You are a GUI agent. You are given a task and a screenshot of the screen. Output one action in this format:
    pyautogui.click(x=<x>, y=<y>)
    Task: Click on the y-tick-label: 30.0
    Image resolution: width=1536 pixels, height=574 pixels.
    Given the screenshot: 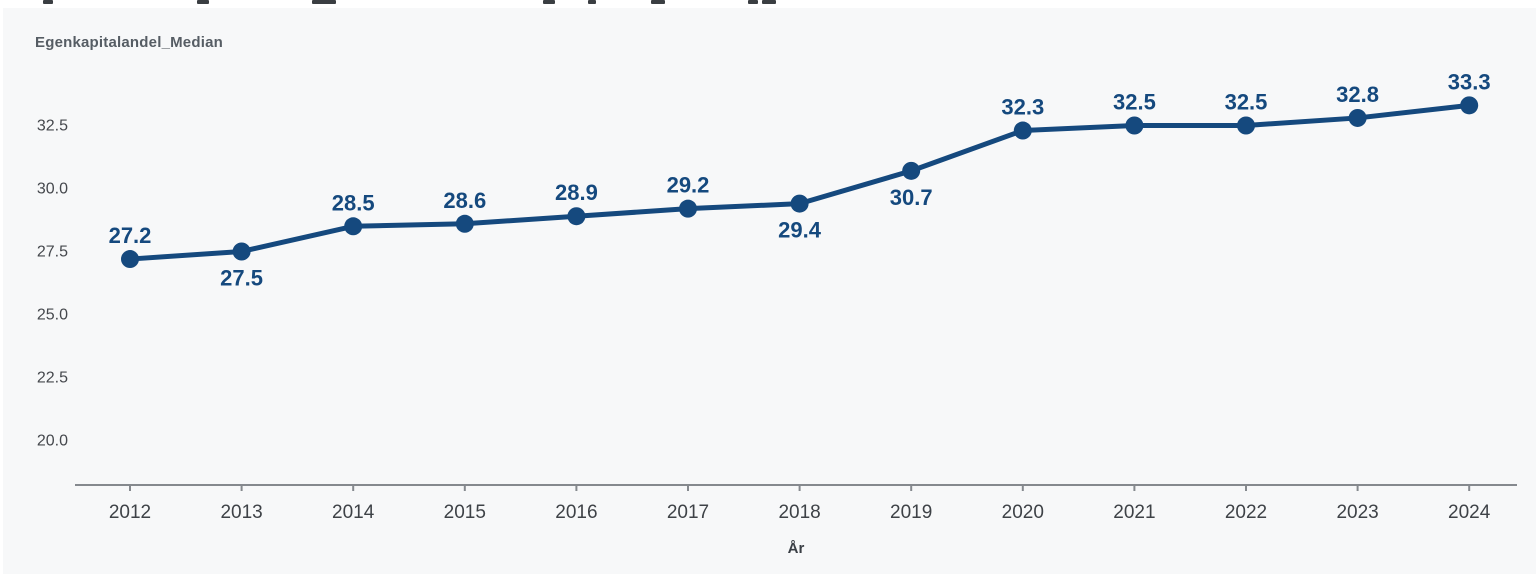 What is the action you would take?
    pyautogui.click(x=52, y=189)
    